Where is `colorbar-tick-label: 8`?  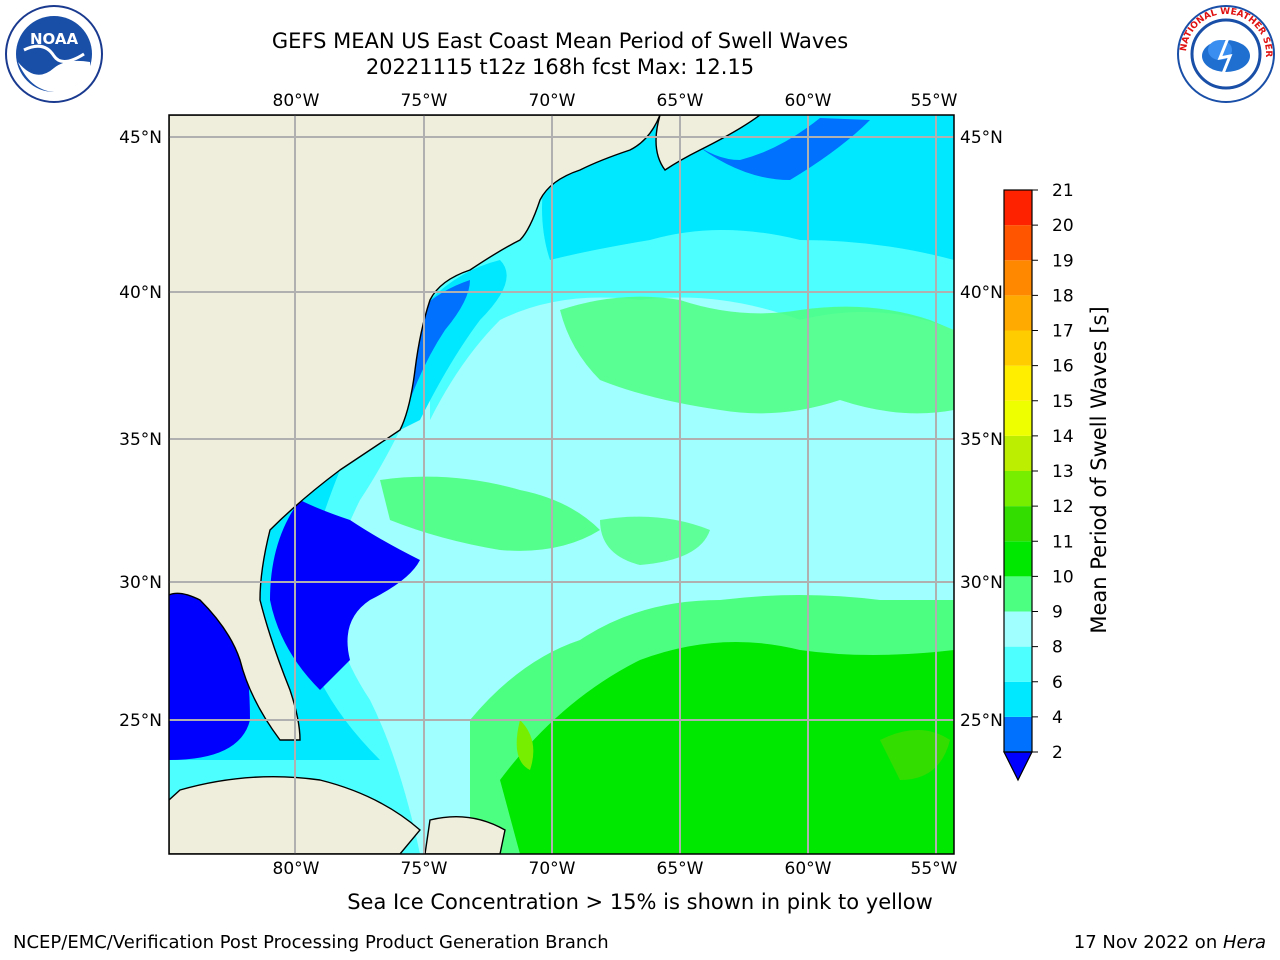 colorbar-tick-label: 8 is located at coordinates (1057, 648).